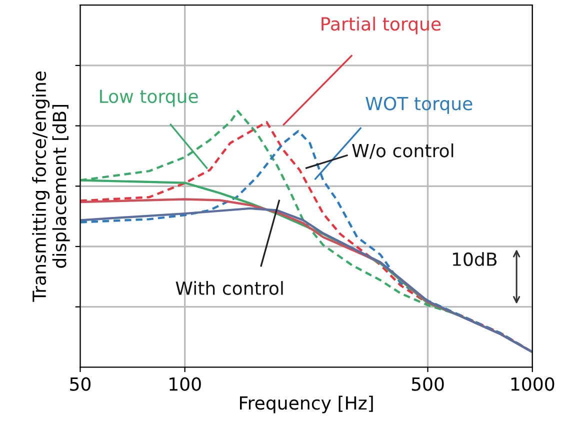  I want to click on x-axis-title: Frequency [Hz], so click(306, 405).